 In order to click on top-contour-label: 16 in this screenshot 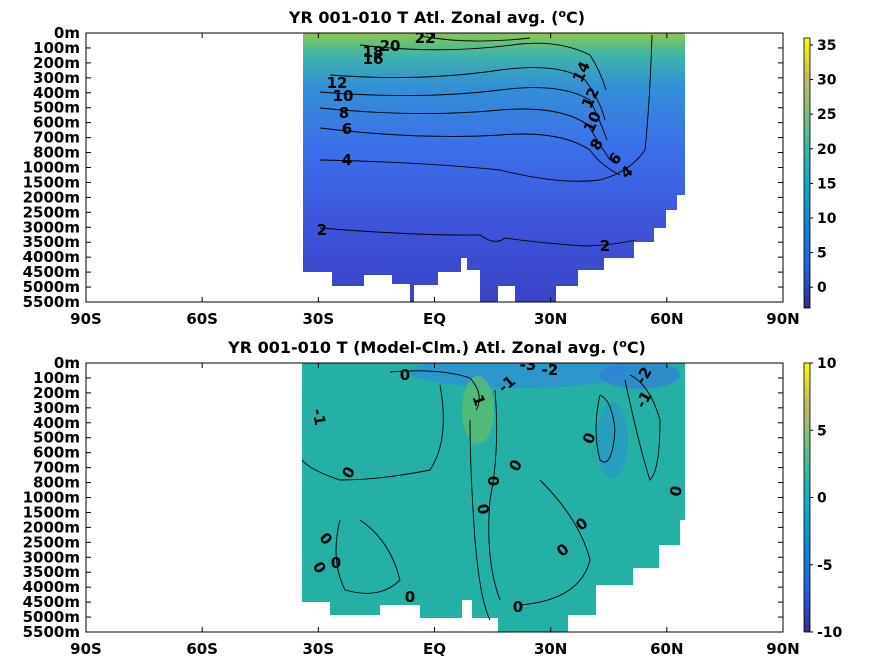, I will do `click(373, 59)`.